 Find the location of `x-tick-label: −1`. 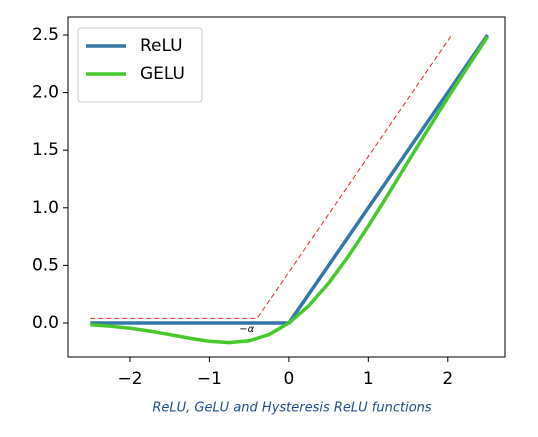

x-tick-label: −1 is located at coordinates (209, 379).